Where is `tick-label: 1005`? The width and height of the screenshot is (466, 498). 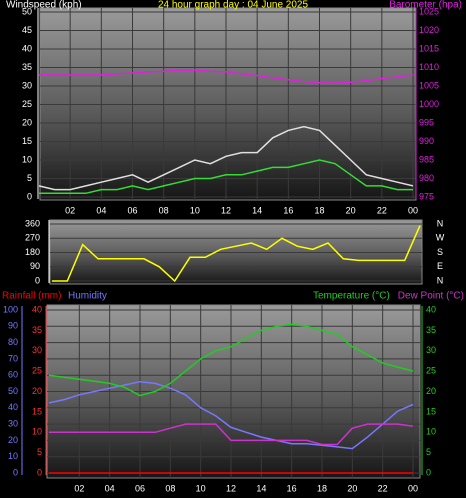
tick-label: 1005 is located at coordinates (429, 85).